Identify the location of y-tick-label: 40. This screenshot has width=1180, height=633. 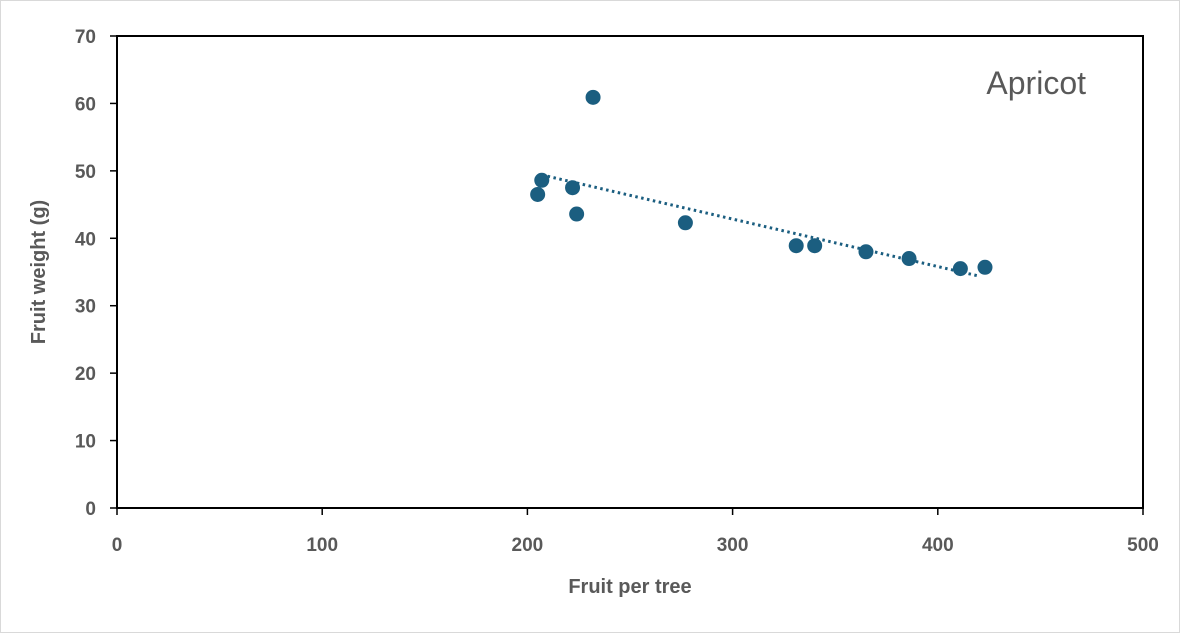
(85, 239).